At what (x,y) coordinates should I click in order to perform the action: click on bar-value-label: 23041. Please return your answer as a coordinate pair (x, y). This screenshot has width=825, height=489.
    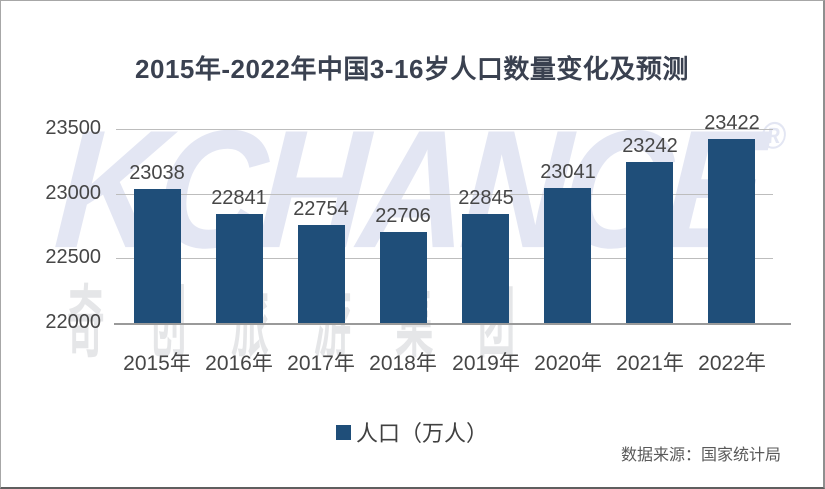
    Looking at the image, I should click on (568, 172).